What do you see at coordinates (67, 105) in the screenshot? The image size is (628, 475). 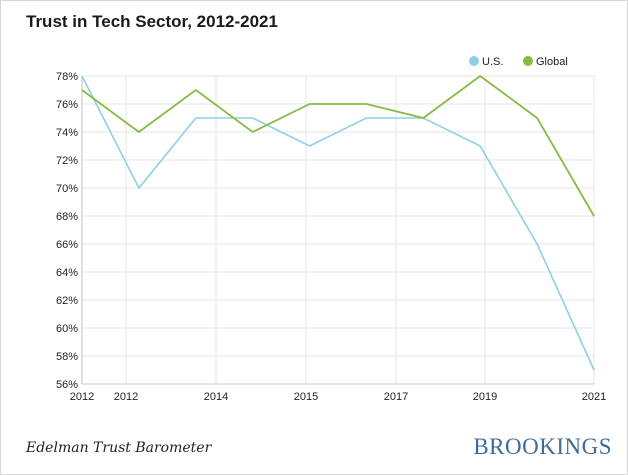 I see `y-tick-label: 76%` at bounding box center [67, 105].